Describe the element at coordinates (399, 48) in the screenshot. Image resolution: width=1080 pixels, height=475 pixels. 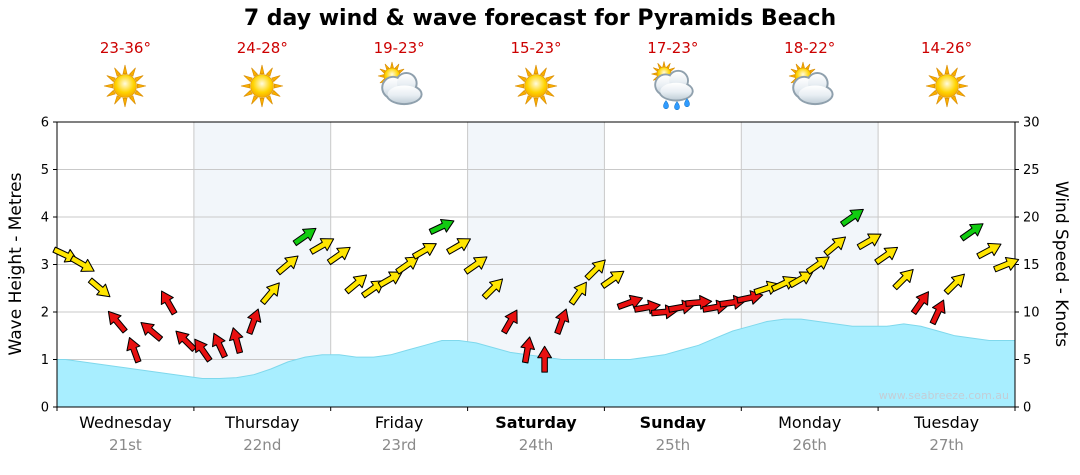
I see `day-temp-range: 19-23°` at that location.